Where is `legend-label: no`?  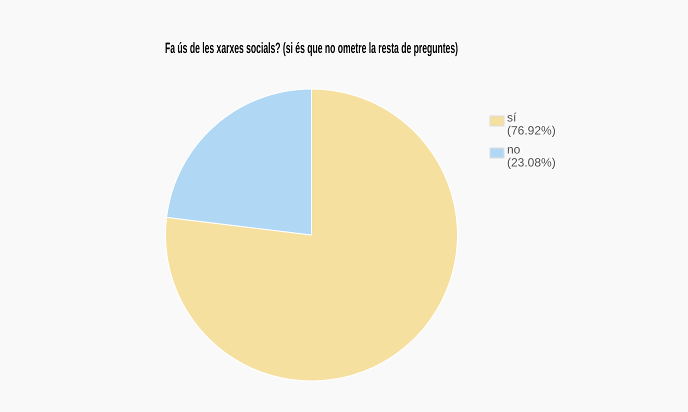 legend-label: no is located at coordinates (514, 149).